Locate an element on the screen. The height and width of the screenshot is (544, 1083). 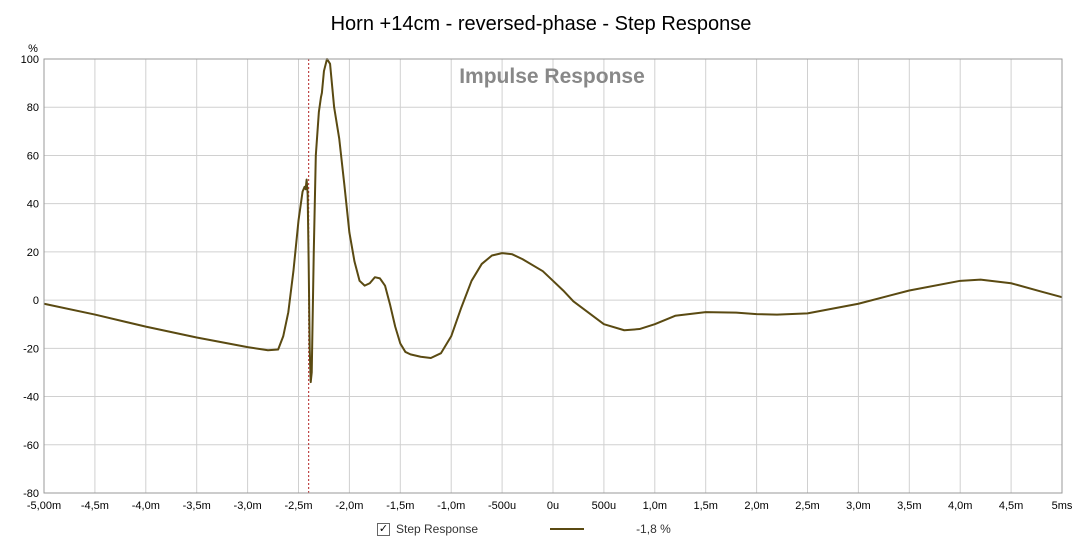
x-tick-label: -2,5m is located at coordinates (298, 506).